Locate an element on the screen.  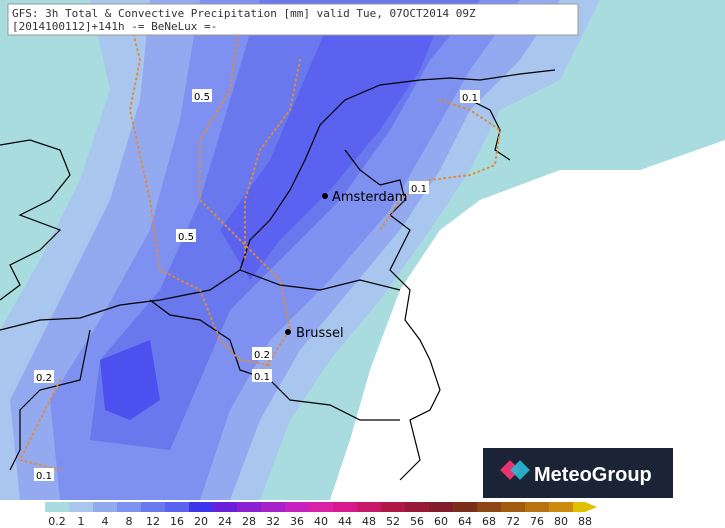
city-label: Amsterdam is located at coordinates (369, 197).